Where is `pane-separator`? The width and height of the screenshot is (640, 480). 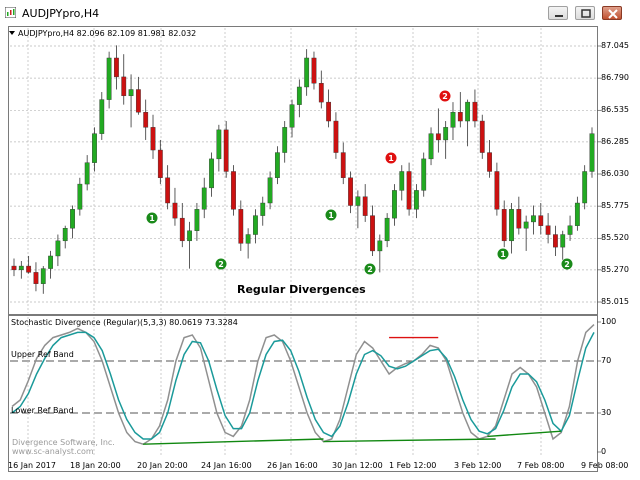
pane-separator is located at coordinates (303, 315).